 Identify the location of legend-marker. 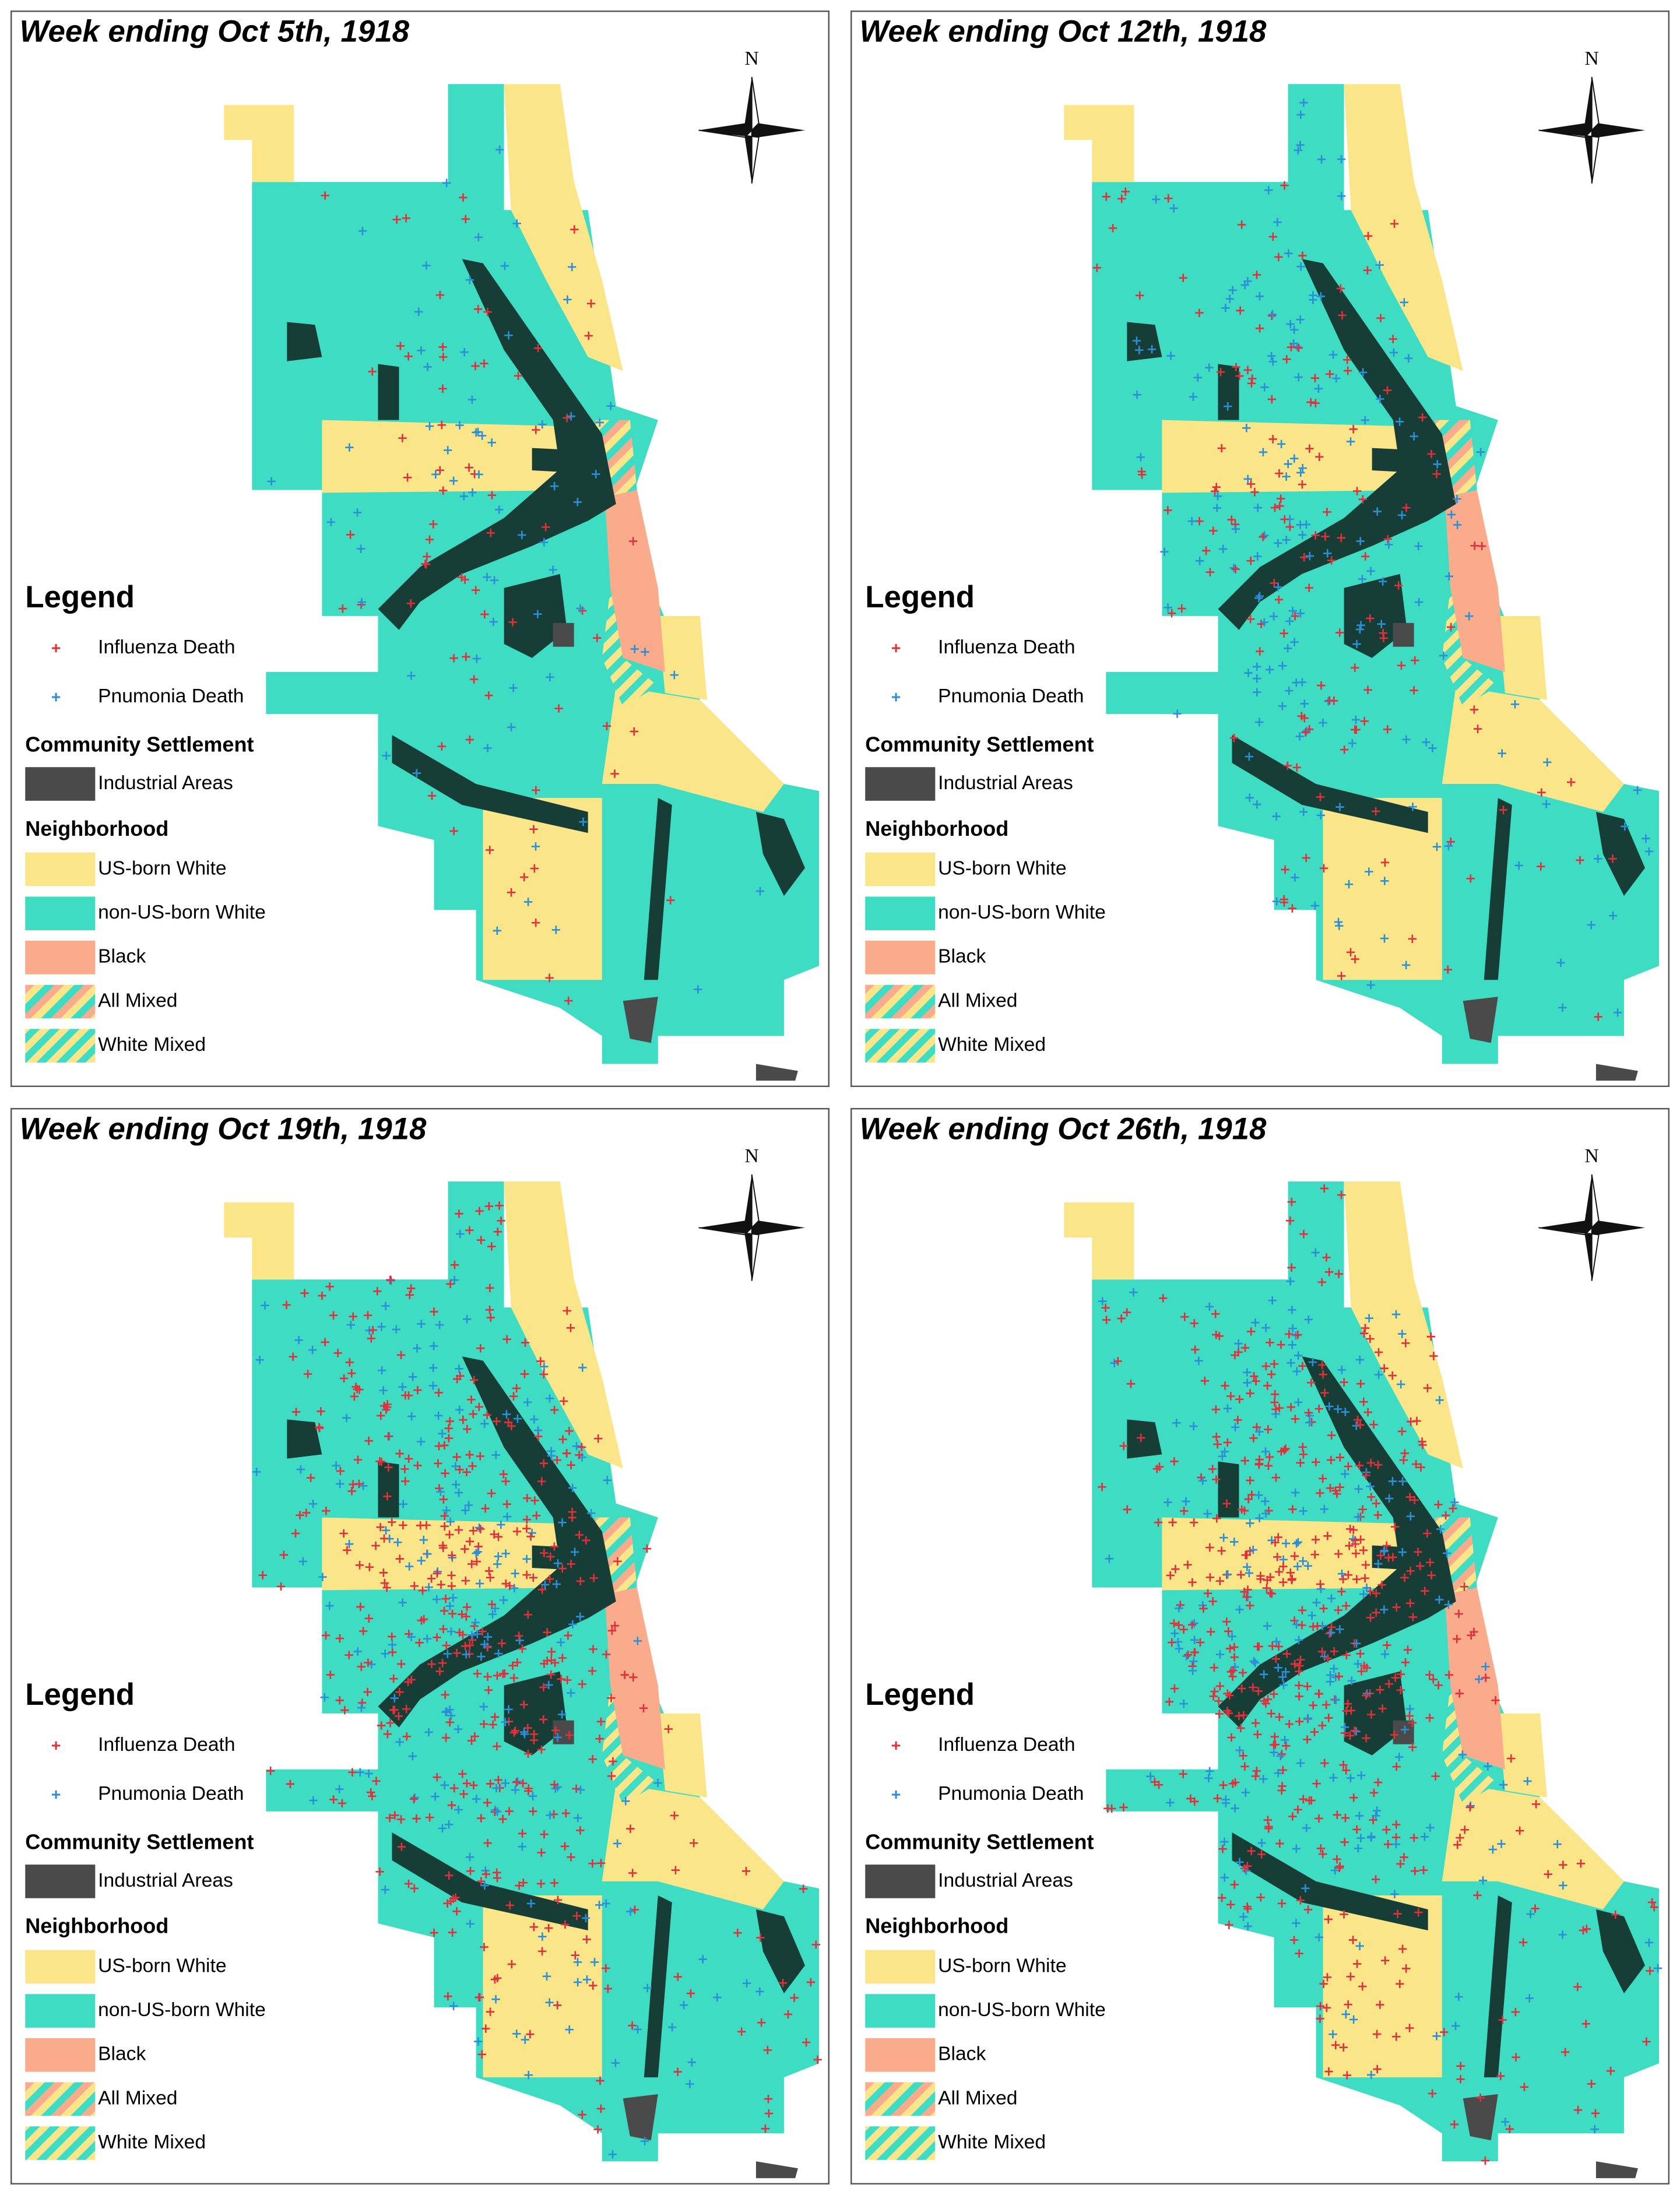
(56, 1795).